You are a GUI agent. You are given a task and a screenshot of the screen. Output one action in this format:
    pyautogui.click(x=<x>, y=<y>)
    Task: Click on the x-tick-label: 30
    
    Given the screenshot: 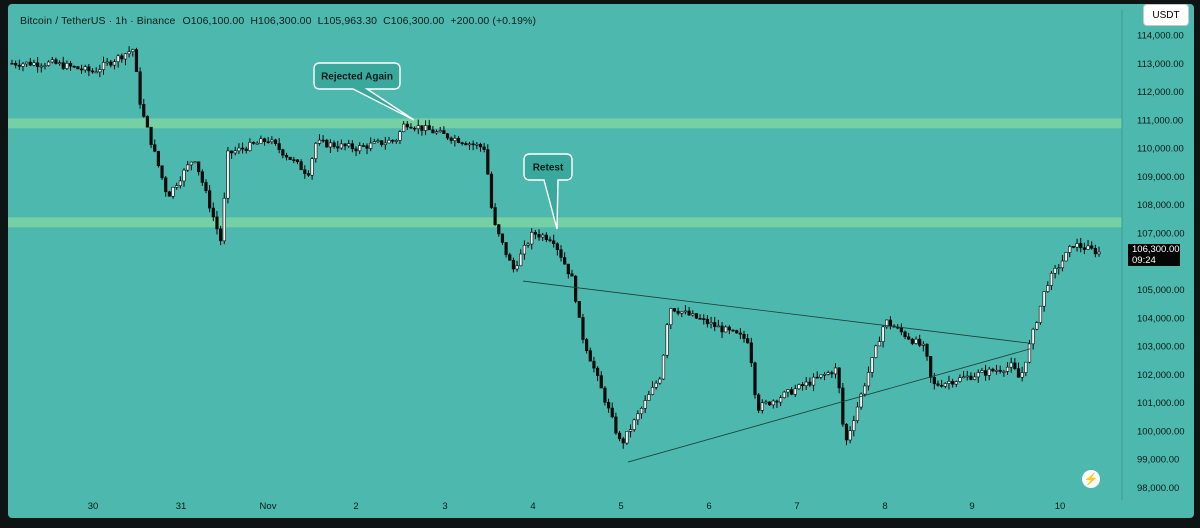 What is the action you would take?
    pyautogui.click(x=93, y=506)
    